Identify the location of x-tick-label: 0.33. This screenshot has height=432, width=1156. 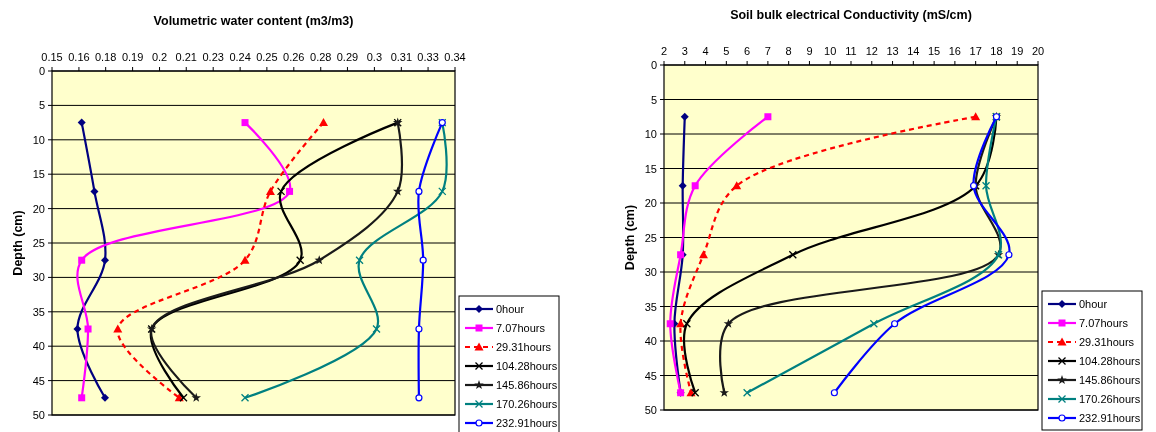
(428, 57).